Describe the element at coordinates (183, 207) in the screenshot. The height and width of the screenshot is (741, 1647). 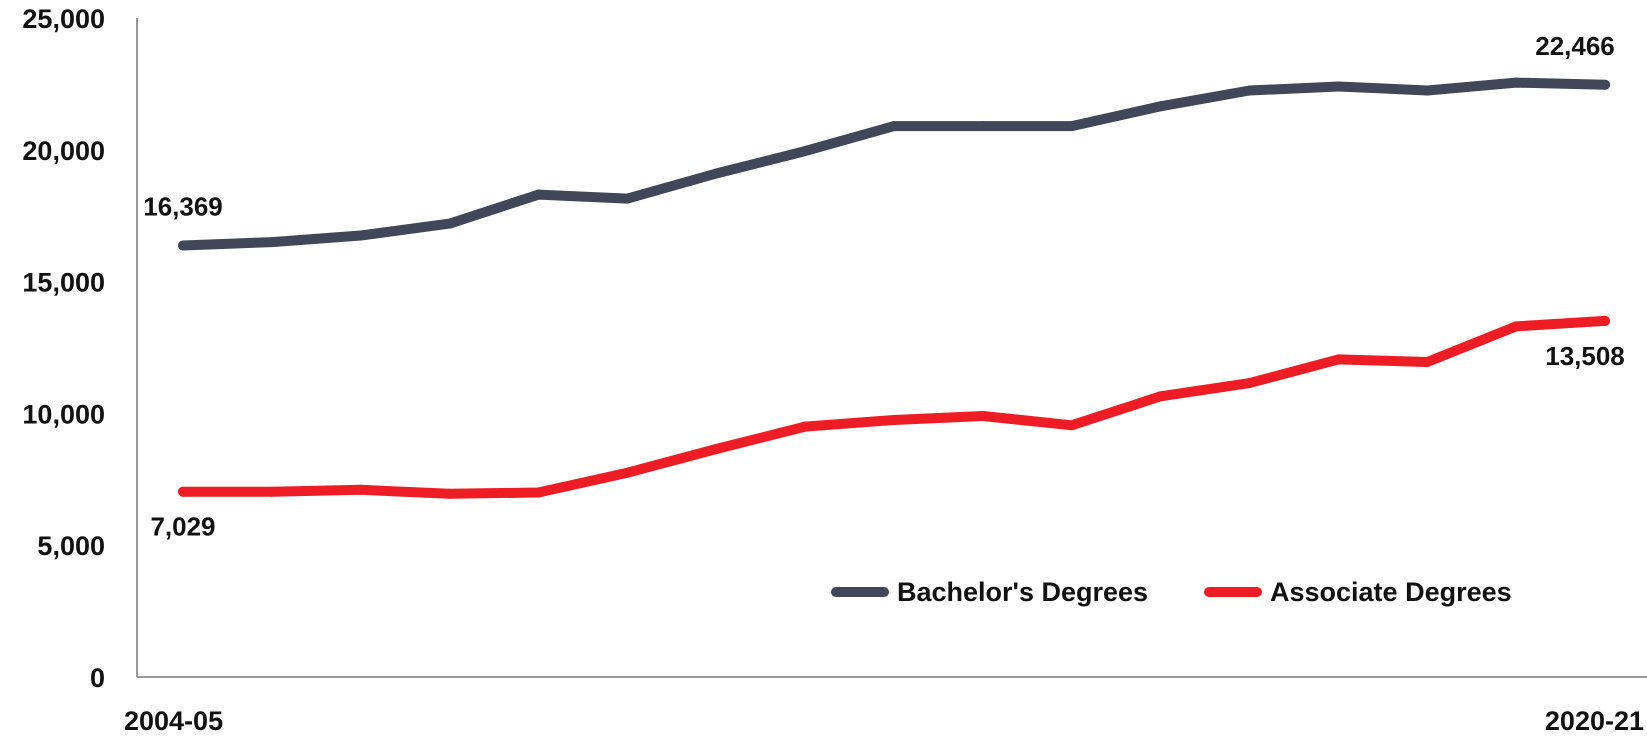
I see `data-label-first: 16,369` at that location.